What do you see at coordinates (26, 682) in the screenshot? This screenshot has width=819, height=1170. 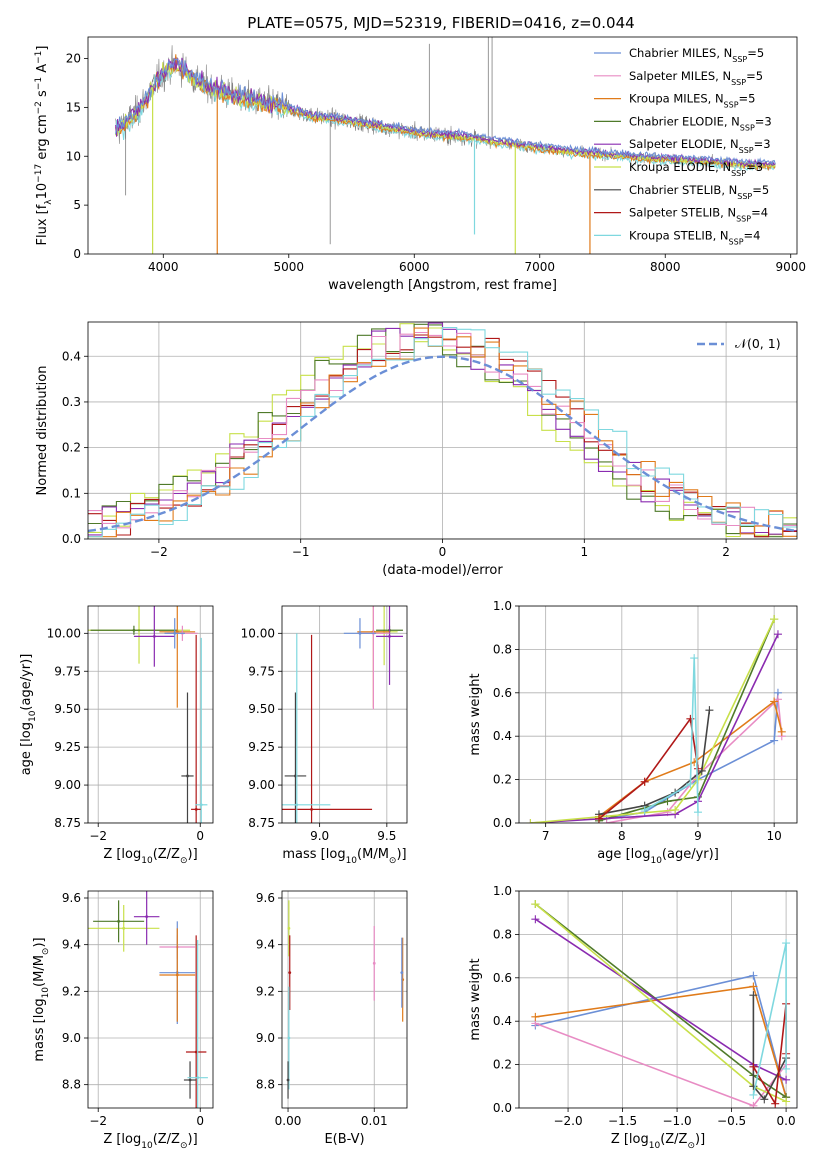 I see `age-z-ylabel-part: (age/yr)]` at bounding box center [26, 682].